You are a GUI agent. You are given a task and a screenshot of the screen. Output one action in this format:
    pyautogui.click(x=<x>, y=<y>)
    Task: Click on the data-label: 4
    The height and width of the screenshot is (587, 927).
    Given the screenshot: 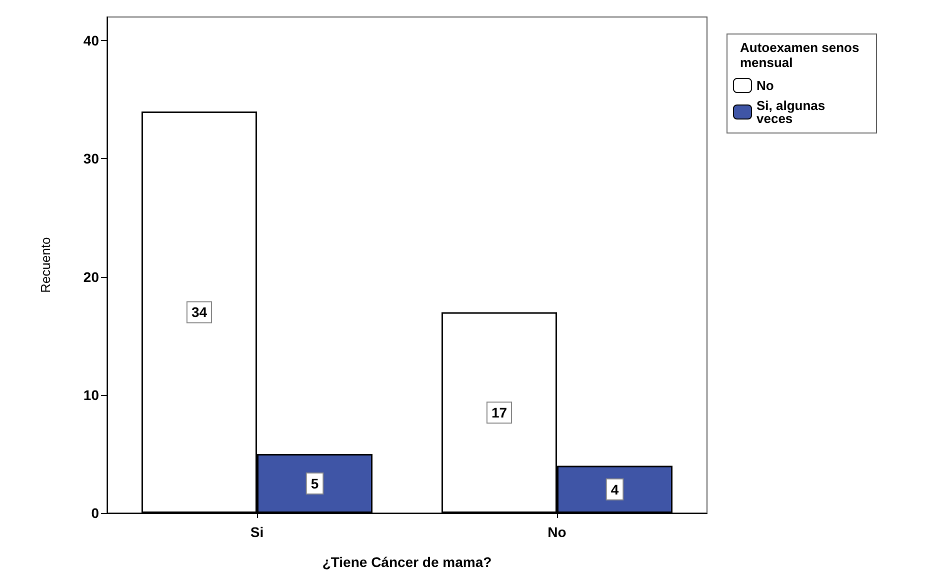 What is the action you would take?
    pyautogui.click(x=614, y=489)
    